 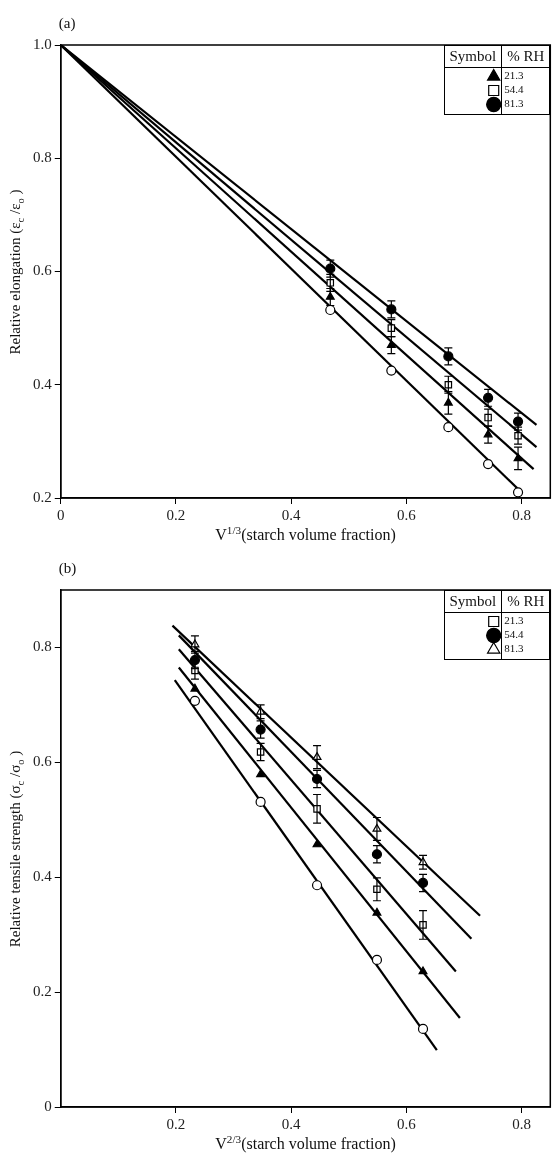 What do you see at coordinates (67, 568) in the screenshot?
I see `chart-title: (b)` at bounding box center [67, 568].